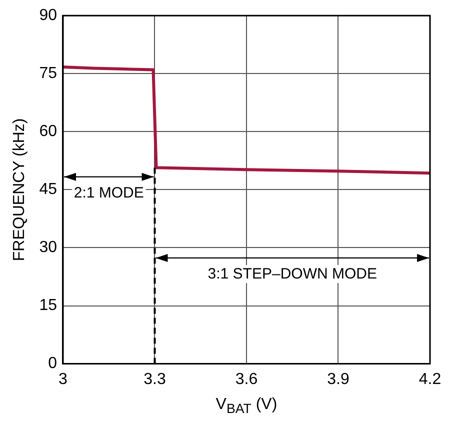  Describe the element at coordinates (292, 274) in the screenshot. I see `annotation: 3:1 STEP–DOWN MODE` at that location.